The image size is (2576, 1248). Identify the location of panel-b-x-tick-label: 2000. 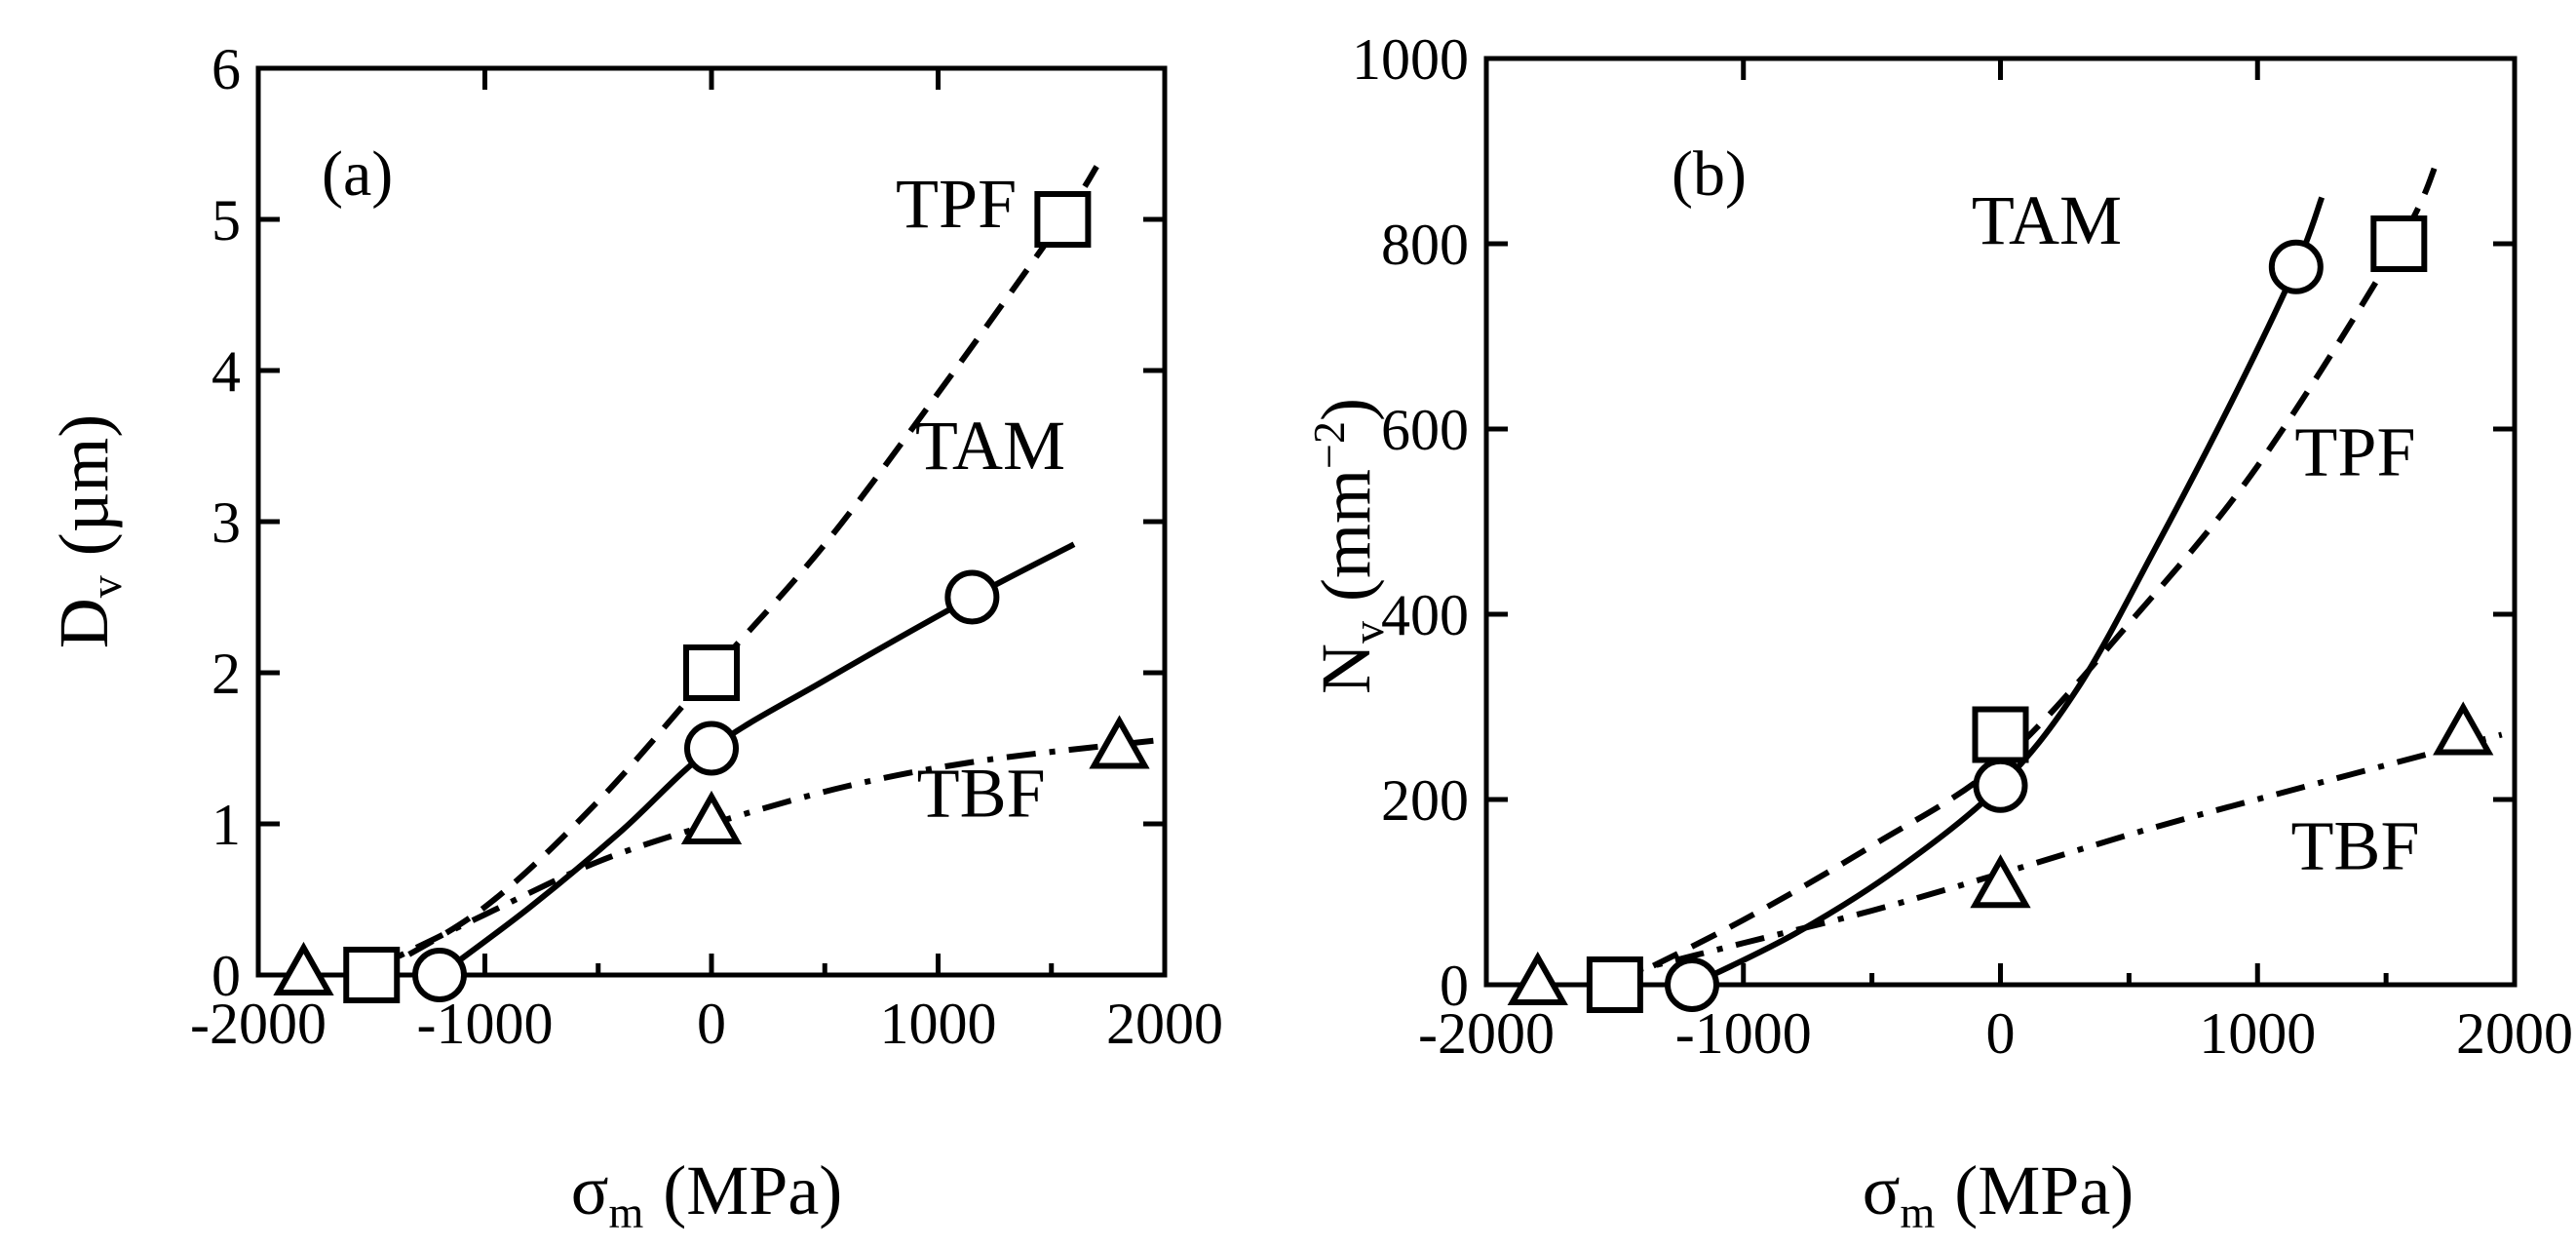
(2514, 1033).